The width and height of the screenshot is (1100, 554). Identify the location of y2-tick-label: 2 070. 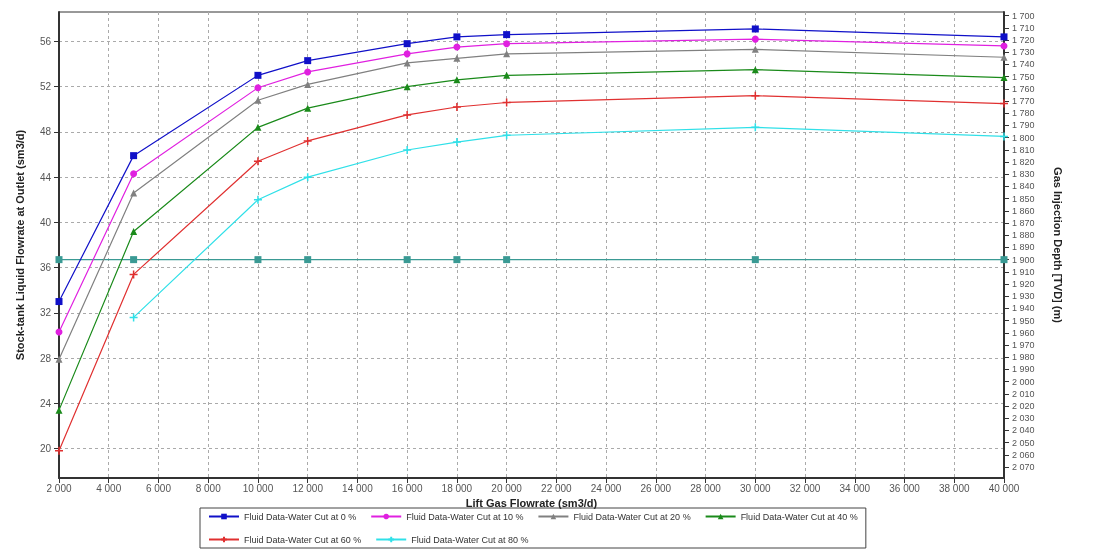
(1023, 467).